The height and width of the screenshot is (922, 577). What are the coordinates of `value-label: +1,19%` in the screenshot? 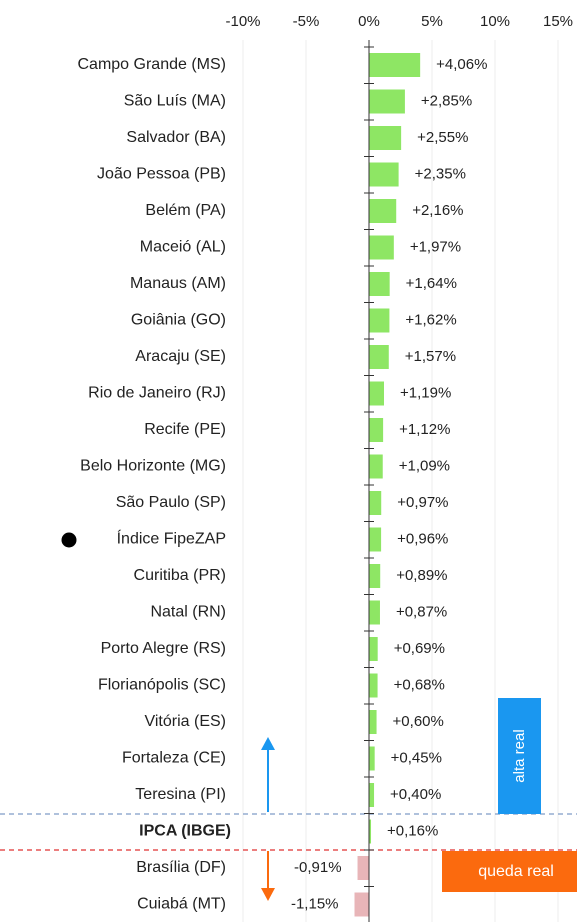 It's located at (425, 392).